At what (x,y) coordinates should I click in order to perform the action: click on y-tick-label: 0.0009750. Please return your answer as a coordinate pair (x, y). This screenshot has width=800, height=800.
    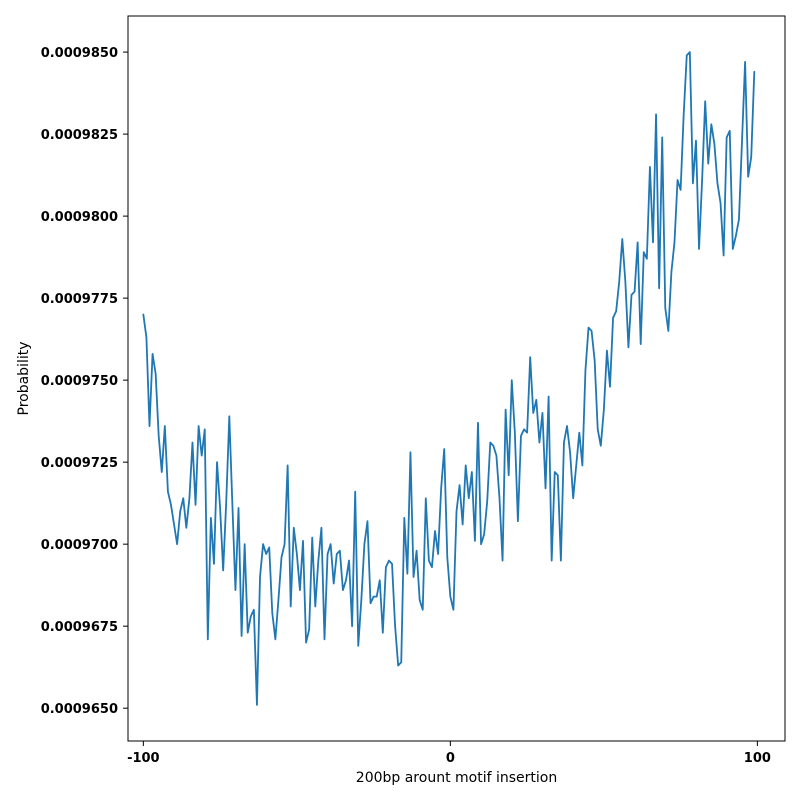
    Looking at the image, I should click on (79, 381).